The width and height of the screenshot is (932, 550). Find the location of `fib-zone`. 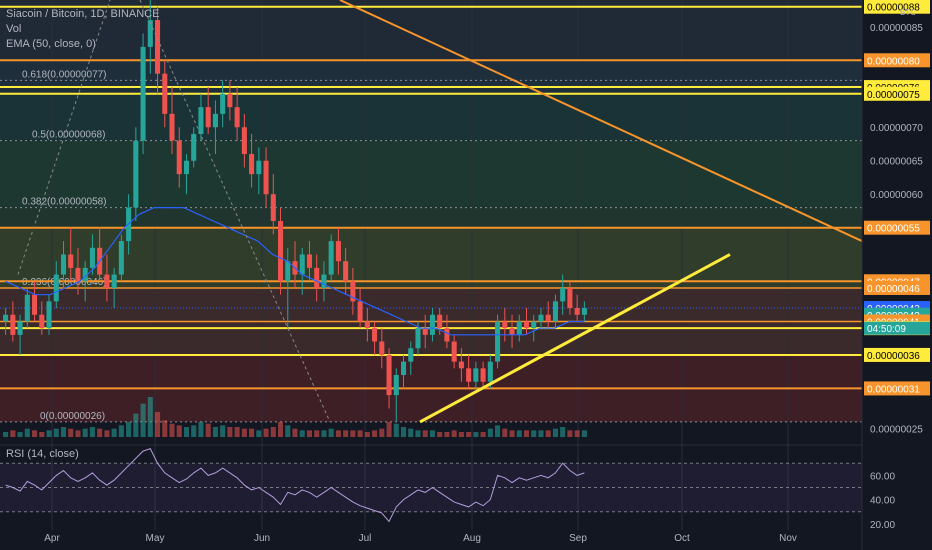

fib-zone is located at coordinates (431, 217).